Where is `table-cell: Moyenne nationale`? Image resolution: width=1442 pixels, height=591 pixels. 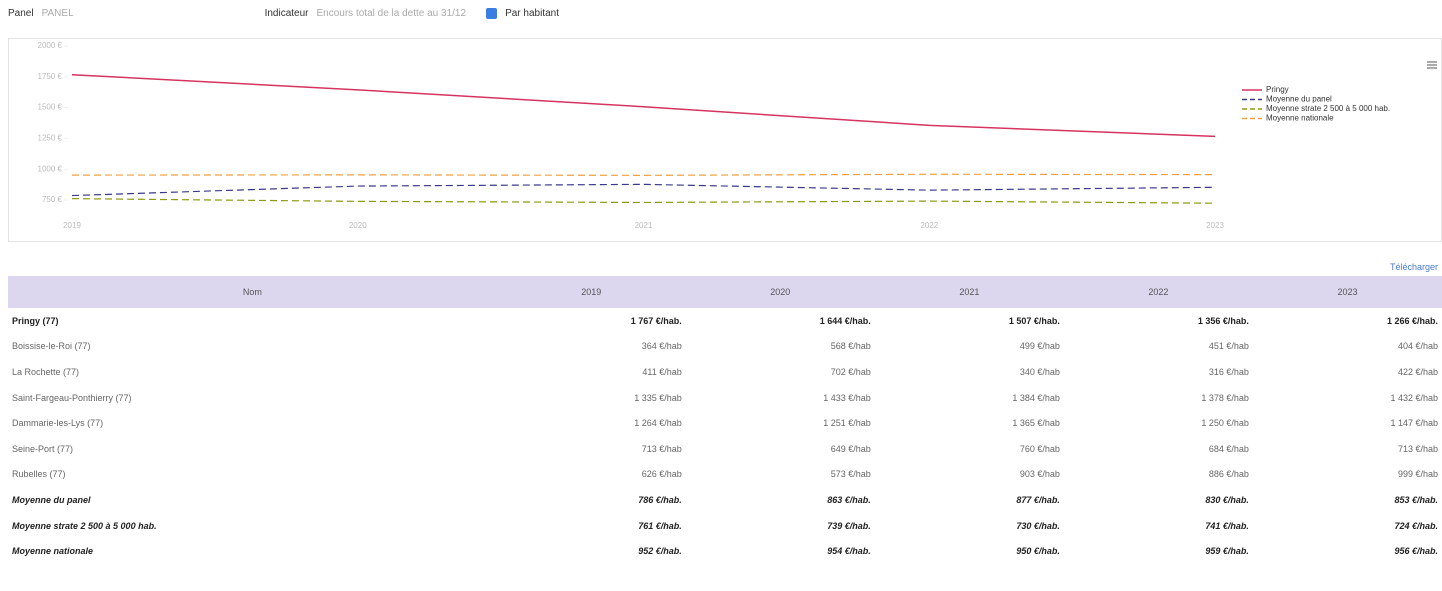
table-cell: Moyenne nationale is located at coordinates (53, 551).